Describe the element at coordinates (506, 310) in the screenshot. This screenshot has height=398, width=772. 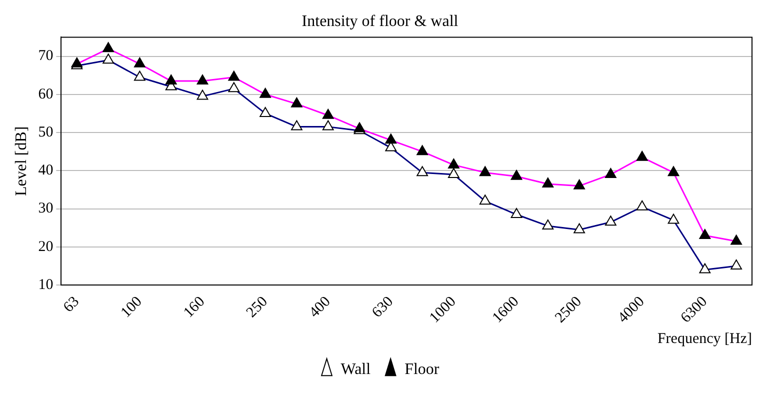
I see `x-tick-label: 1600` at that location.